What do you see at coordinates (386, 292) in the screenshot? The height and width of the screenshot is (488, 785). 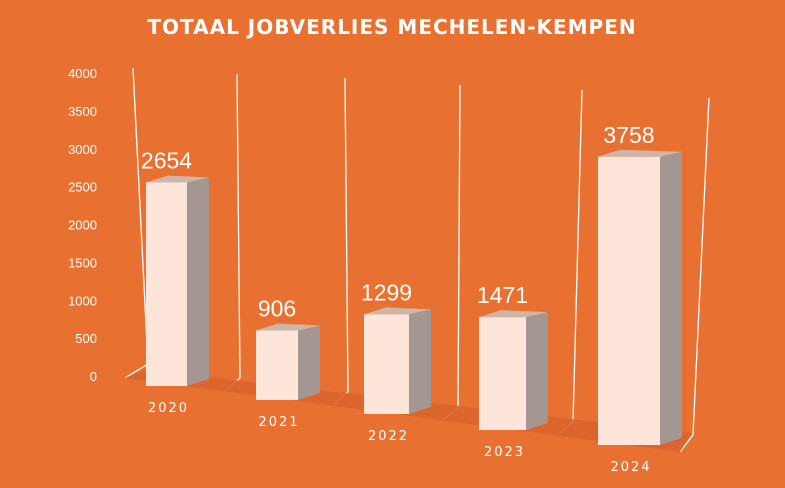 I see `data-label-2022: 1299` at bounding box center [386, 292].